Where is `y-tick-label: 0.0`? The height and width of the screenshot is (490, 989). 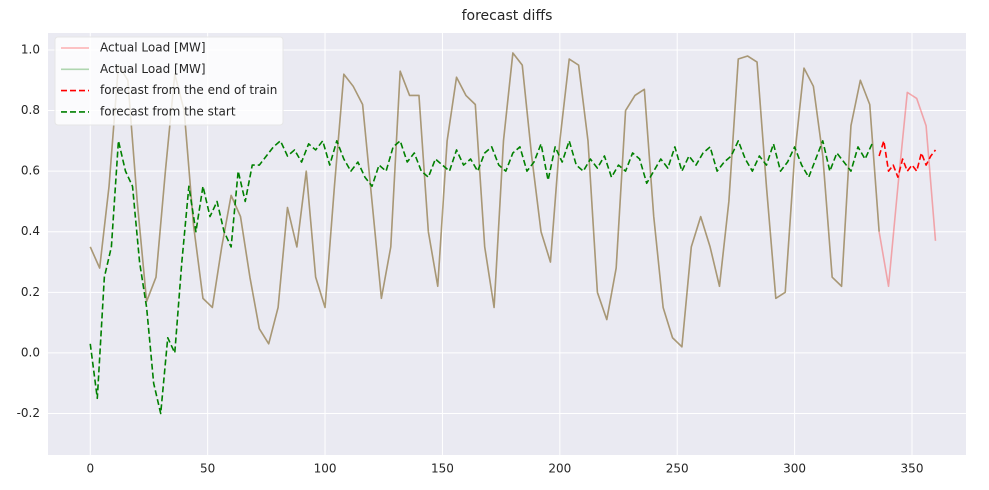
y-tick-label: 0.0 is located at coordinates (30, 352).